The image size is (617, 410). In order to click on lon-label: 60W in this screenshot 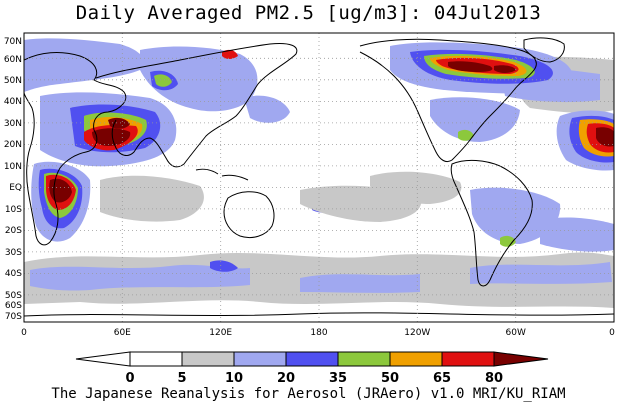, I will do `click(516, 333)`.